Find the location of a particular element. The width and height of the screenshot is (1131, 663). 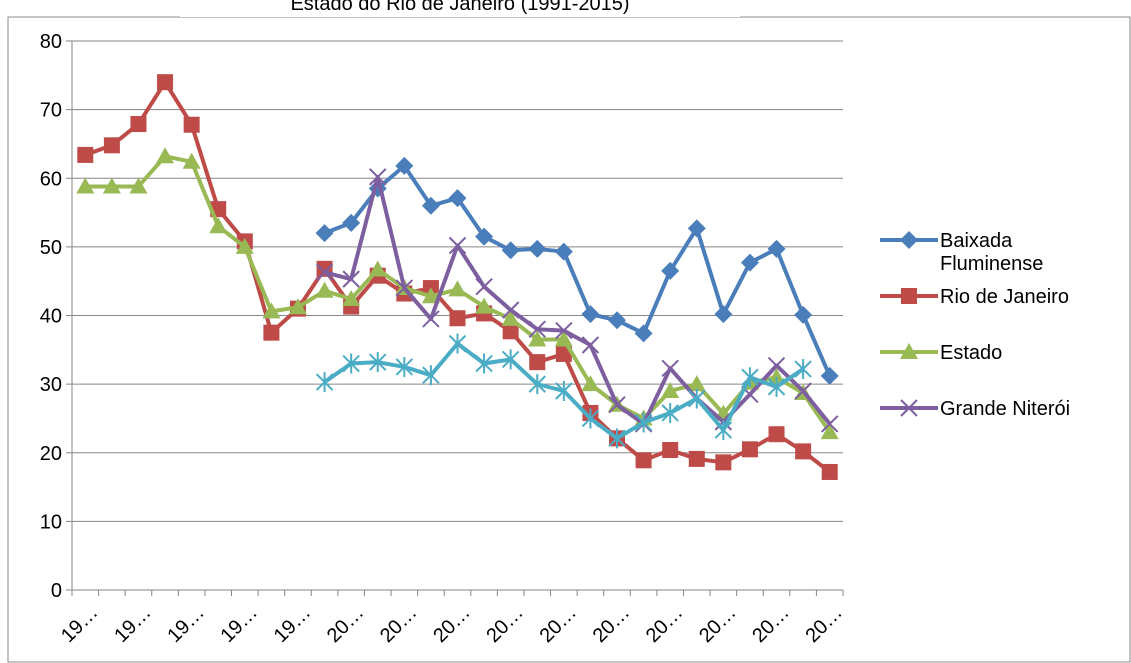

series-line is located at coordinates (577, 270).